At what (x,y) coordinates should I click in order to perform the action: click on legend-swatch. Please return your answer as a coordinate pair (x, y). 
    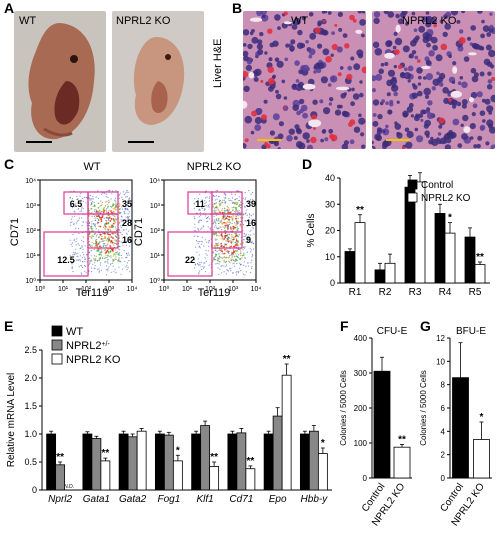
    Looking at the image, I should click on (57, 331).